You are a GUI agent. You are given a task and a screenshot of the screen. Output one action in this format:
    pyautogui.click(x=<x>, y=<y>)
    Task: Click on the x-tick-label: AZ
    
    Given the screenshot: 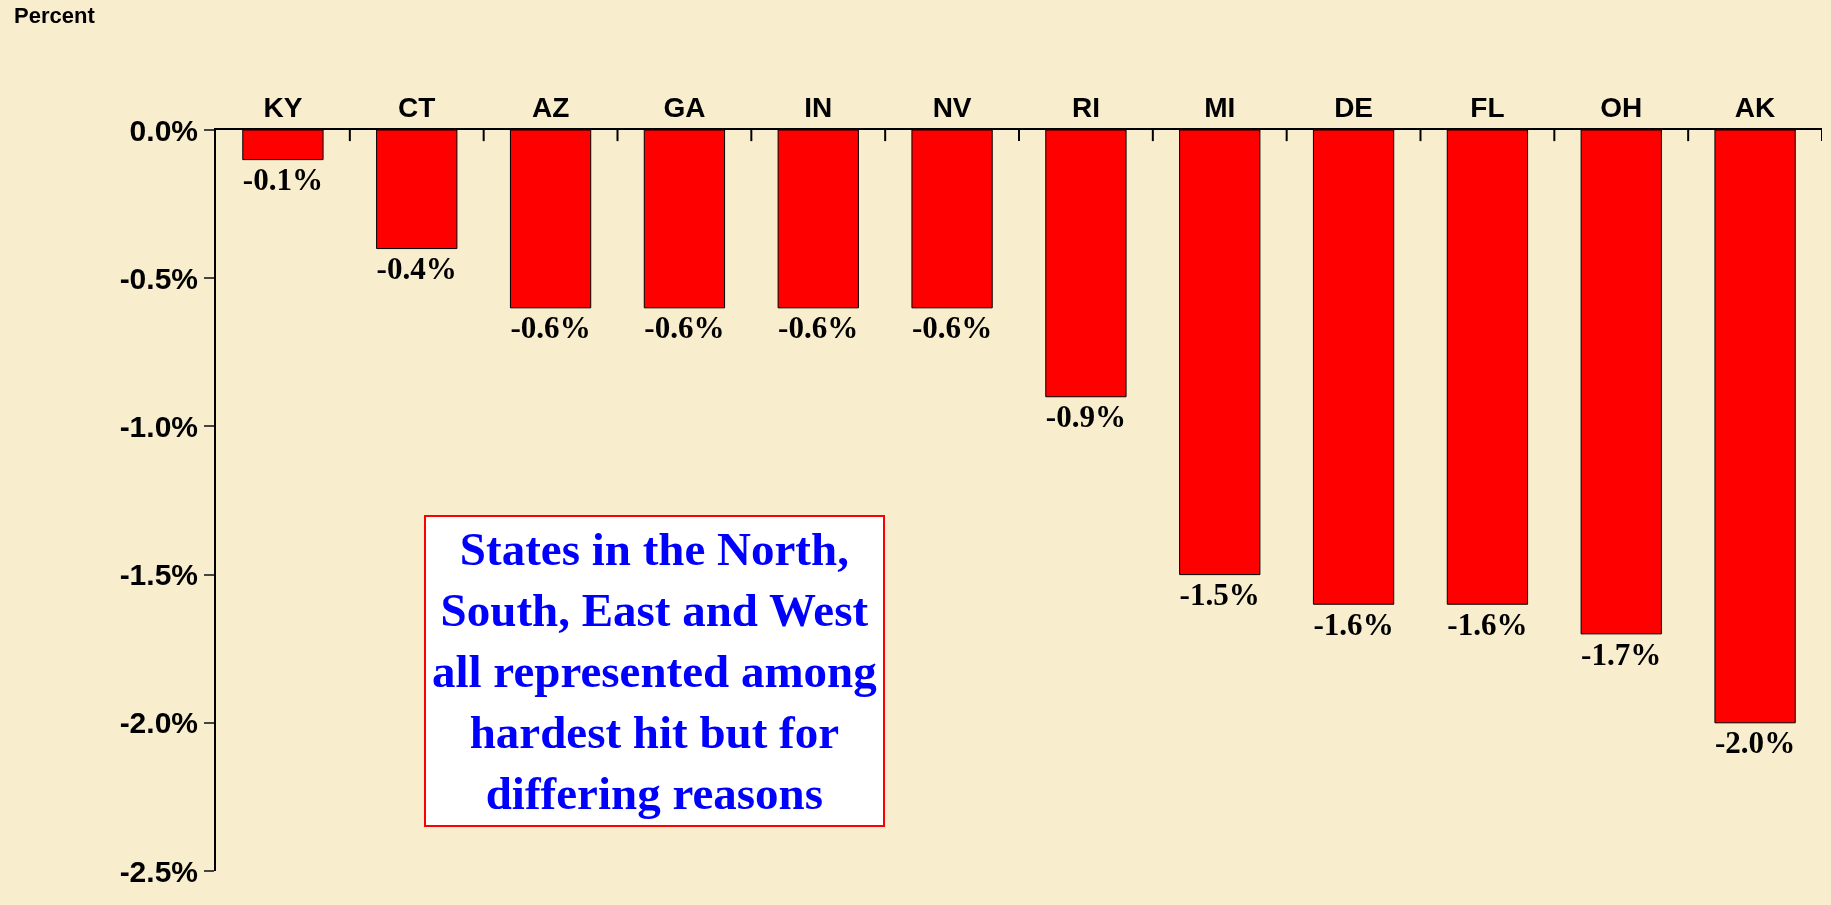 What is the action you would take?
    pyautogui.click(x=550, y=107)
    